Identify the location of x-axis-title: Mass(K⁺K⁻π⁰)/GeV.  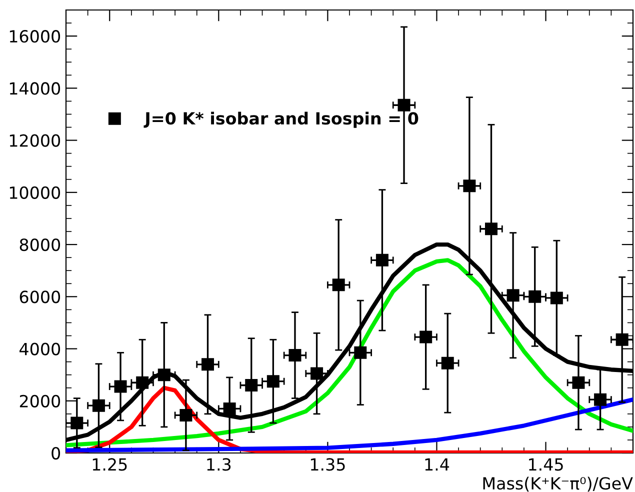
(558, 484).